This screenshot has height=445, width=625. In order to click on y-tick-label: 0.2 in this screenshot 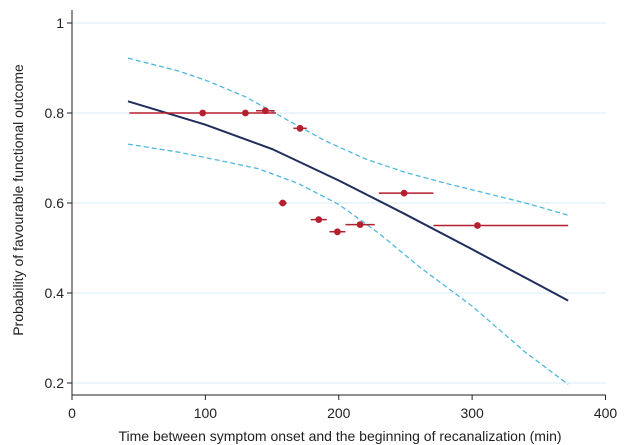, I will do `click(55, 383)`.